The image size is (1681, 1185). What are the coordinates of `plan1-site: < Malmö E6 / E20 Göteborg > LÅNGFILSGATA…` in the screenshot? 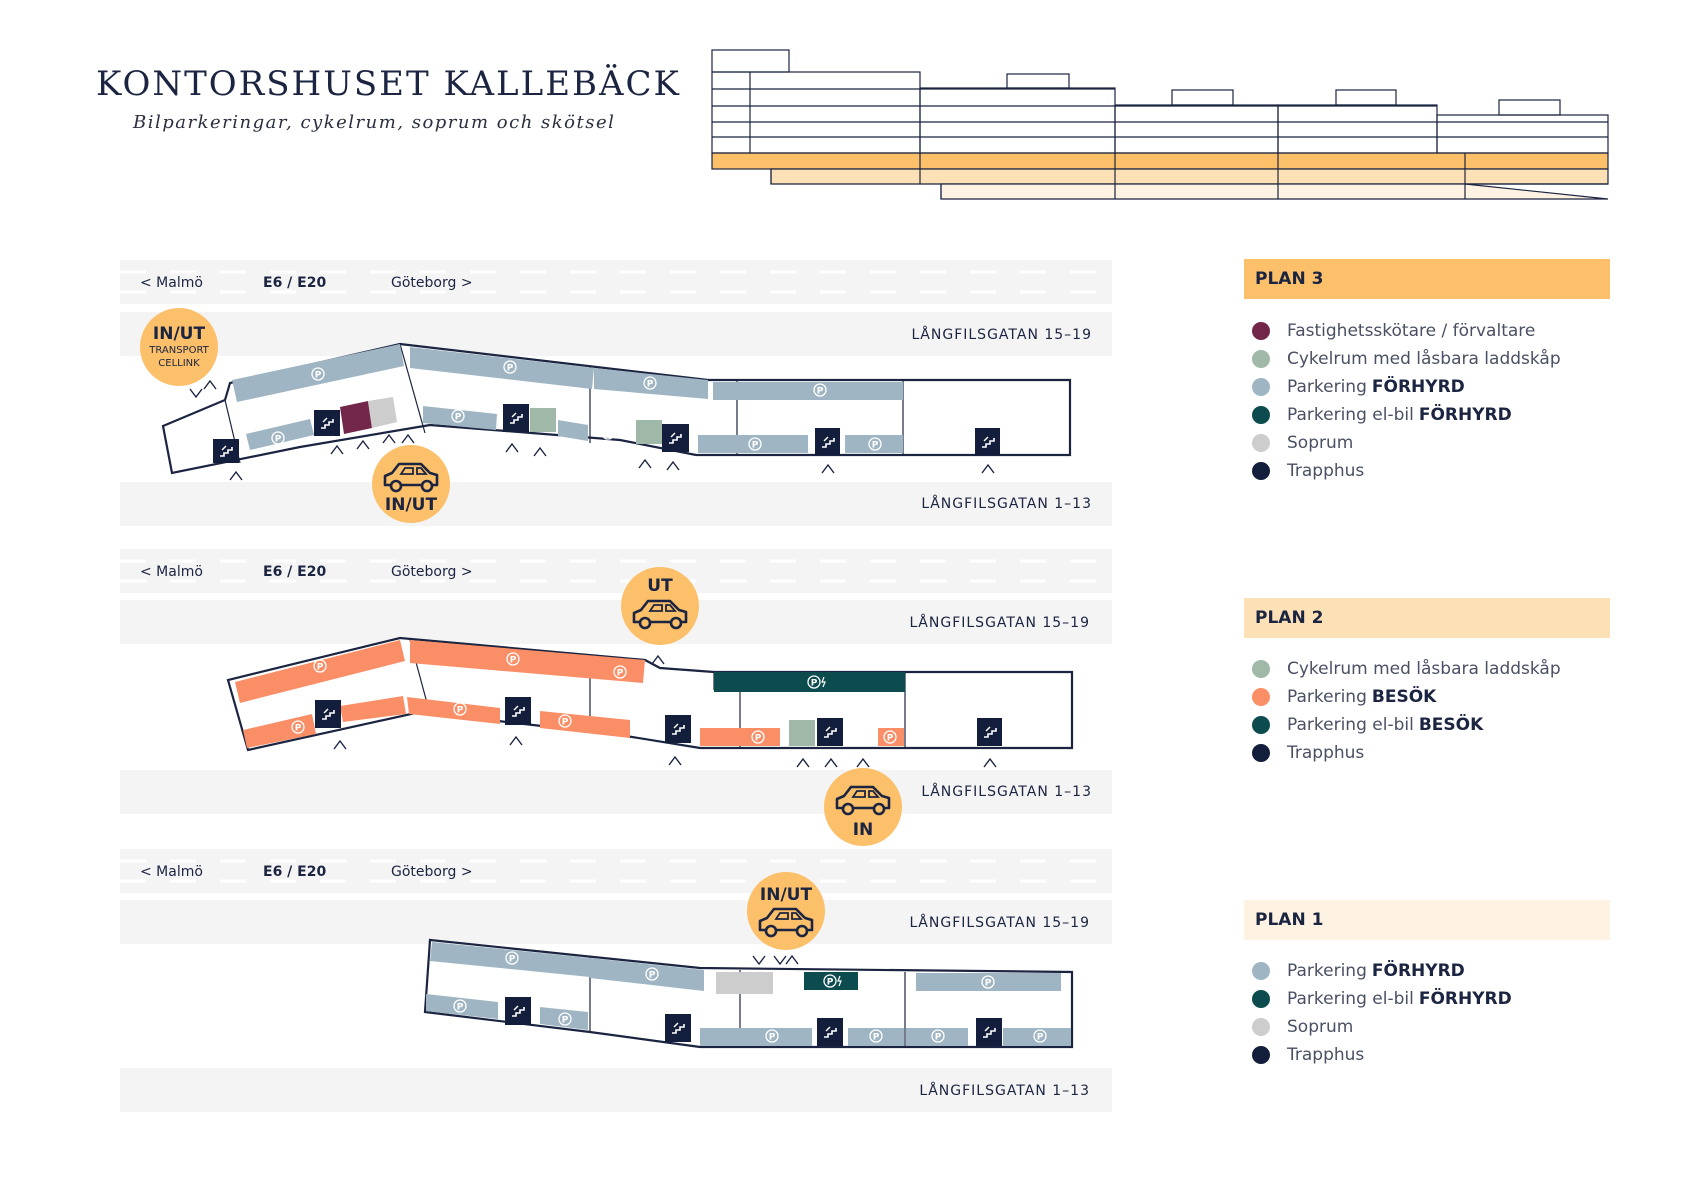 It's located at (616, 980).